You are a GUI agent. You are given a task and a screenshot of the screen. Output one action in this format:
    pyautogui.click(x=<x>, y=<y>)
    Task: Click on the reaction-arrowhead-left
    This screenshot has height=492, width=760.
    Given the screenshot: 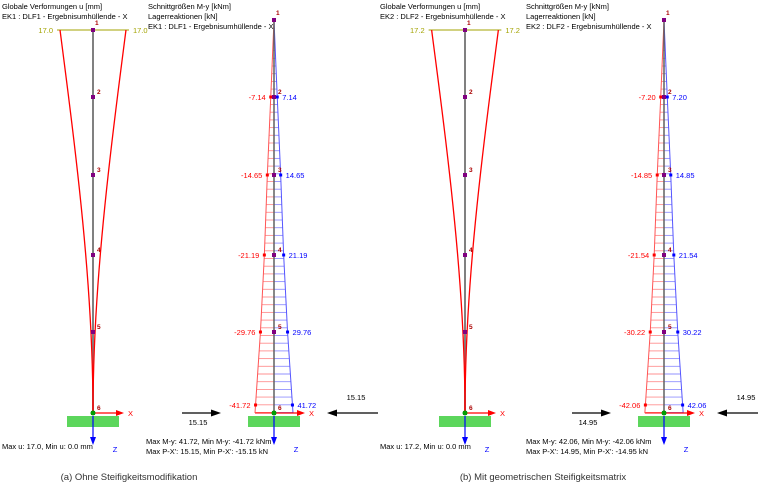 What is the action you would take?
    pyautogui.click(x=606, y=413)
    